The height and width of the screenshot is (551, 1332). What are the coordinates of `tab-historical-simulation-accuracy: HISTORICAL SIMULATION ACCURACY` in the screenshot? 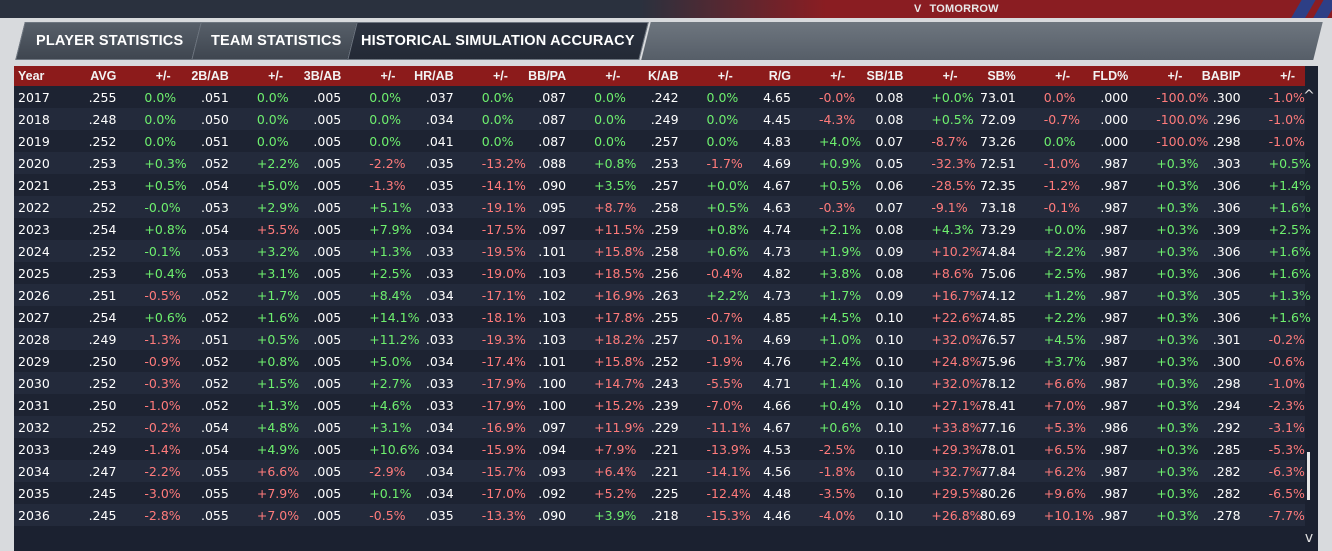 It's located at (498, 41).